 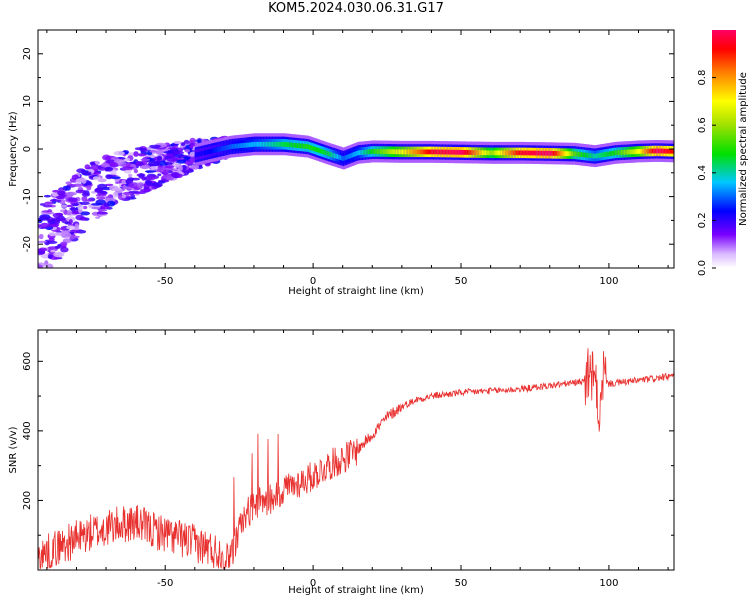 What do you see at coordinates (27, 196) in the screenshot?
I see `spectrogram-y-tick-label: -10` at bounding box center [27, 196].